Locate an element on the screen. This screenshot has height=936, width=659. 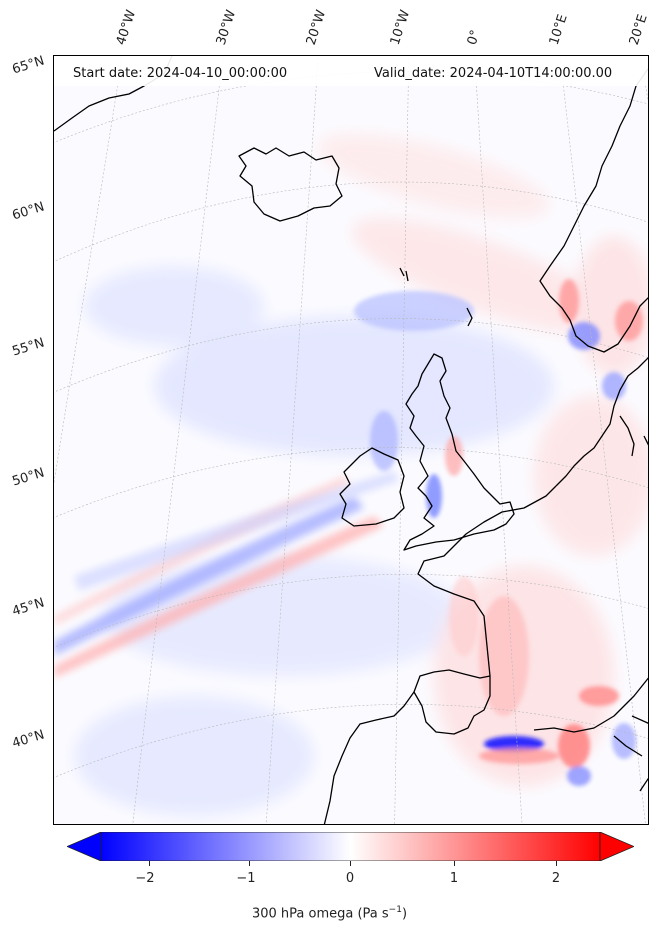
lat-label-45n: 45°N is located at coordinates (28, 607).